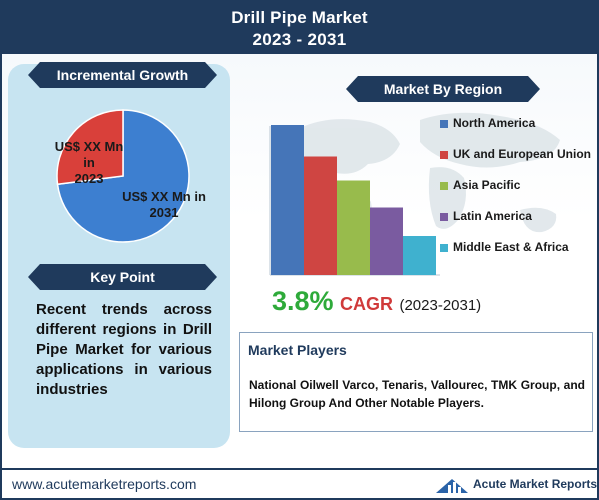 The image size is (599, 500). Describe the element at coordinates (353, 227) in the screenshot. I see `bar-asia-pacific` at that location.